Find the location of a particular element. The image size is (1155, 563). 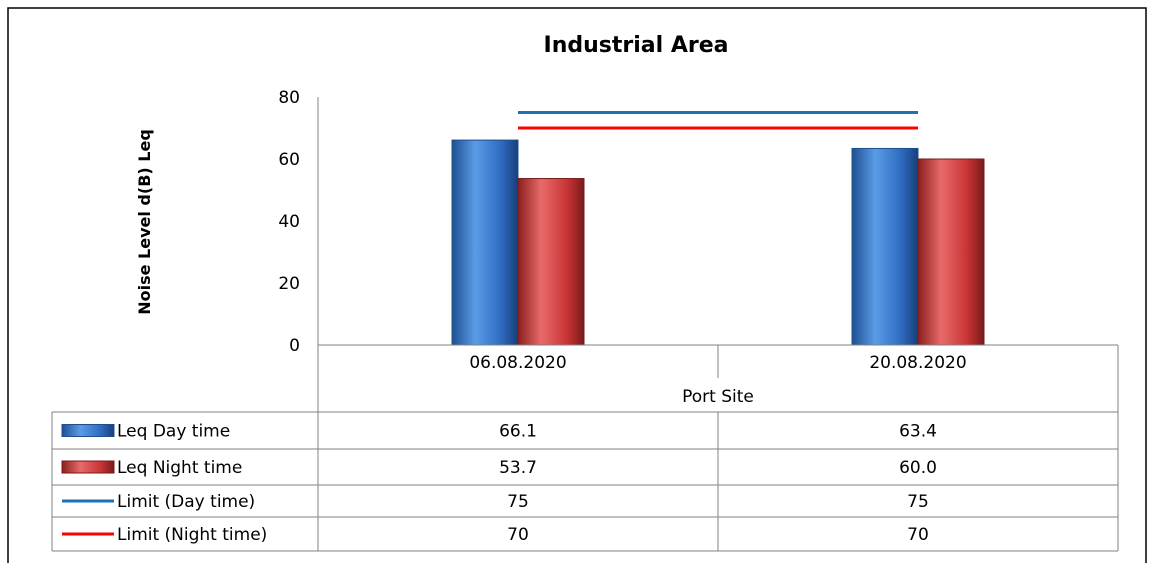

data-label: 53.7 is located at coordinates (518, 468).